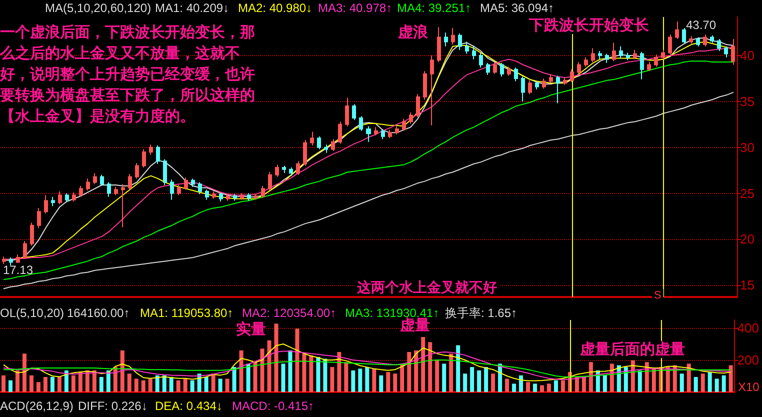 This screenshot has height=417, width=762. Describe the element at coordinates (481, 313) in the screenshot. I see `text: 换手率: 1.65↑` at that location.